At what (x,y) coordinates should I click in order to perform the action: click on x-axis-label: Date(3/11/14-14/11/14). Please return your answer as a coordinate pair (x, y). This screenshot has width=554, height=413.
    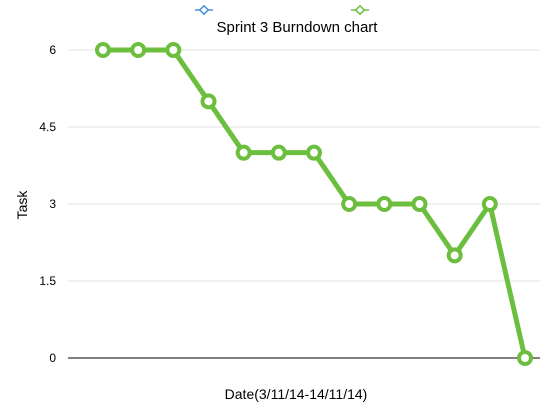
    Looking at the image, I should click on (296, 394).